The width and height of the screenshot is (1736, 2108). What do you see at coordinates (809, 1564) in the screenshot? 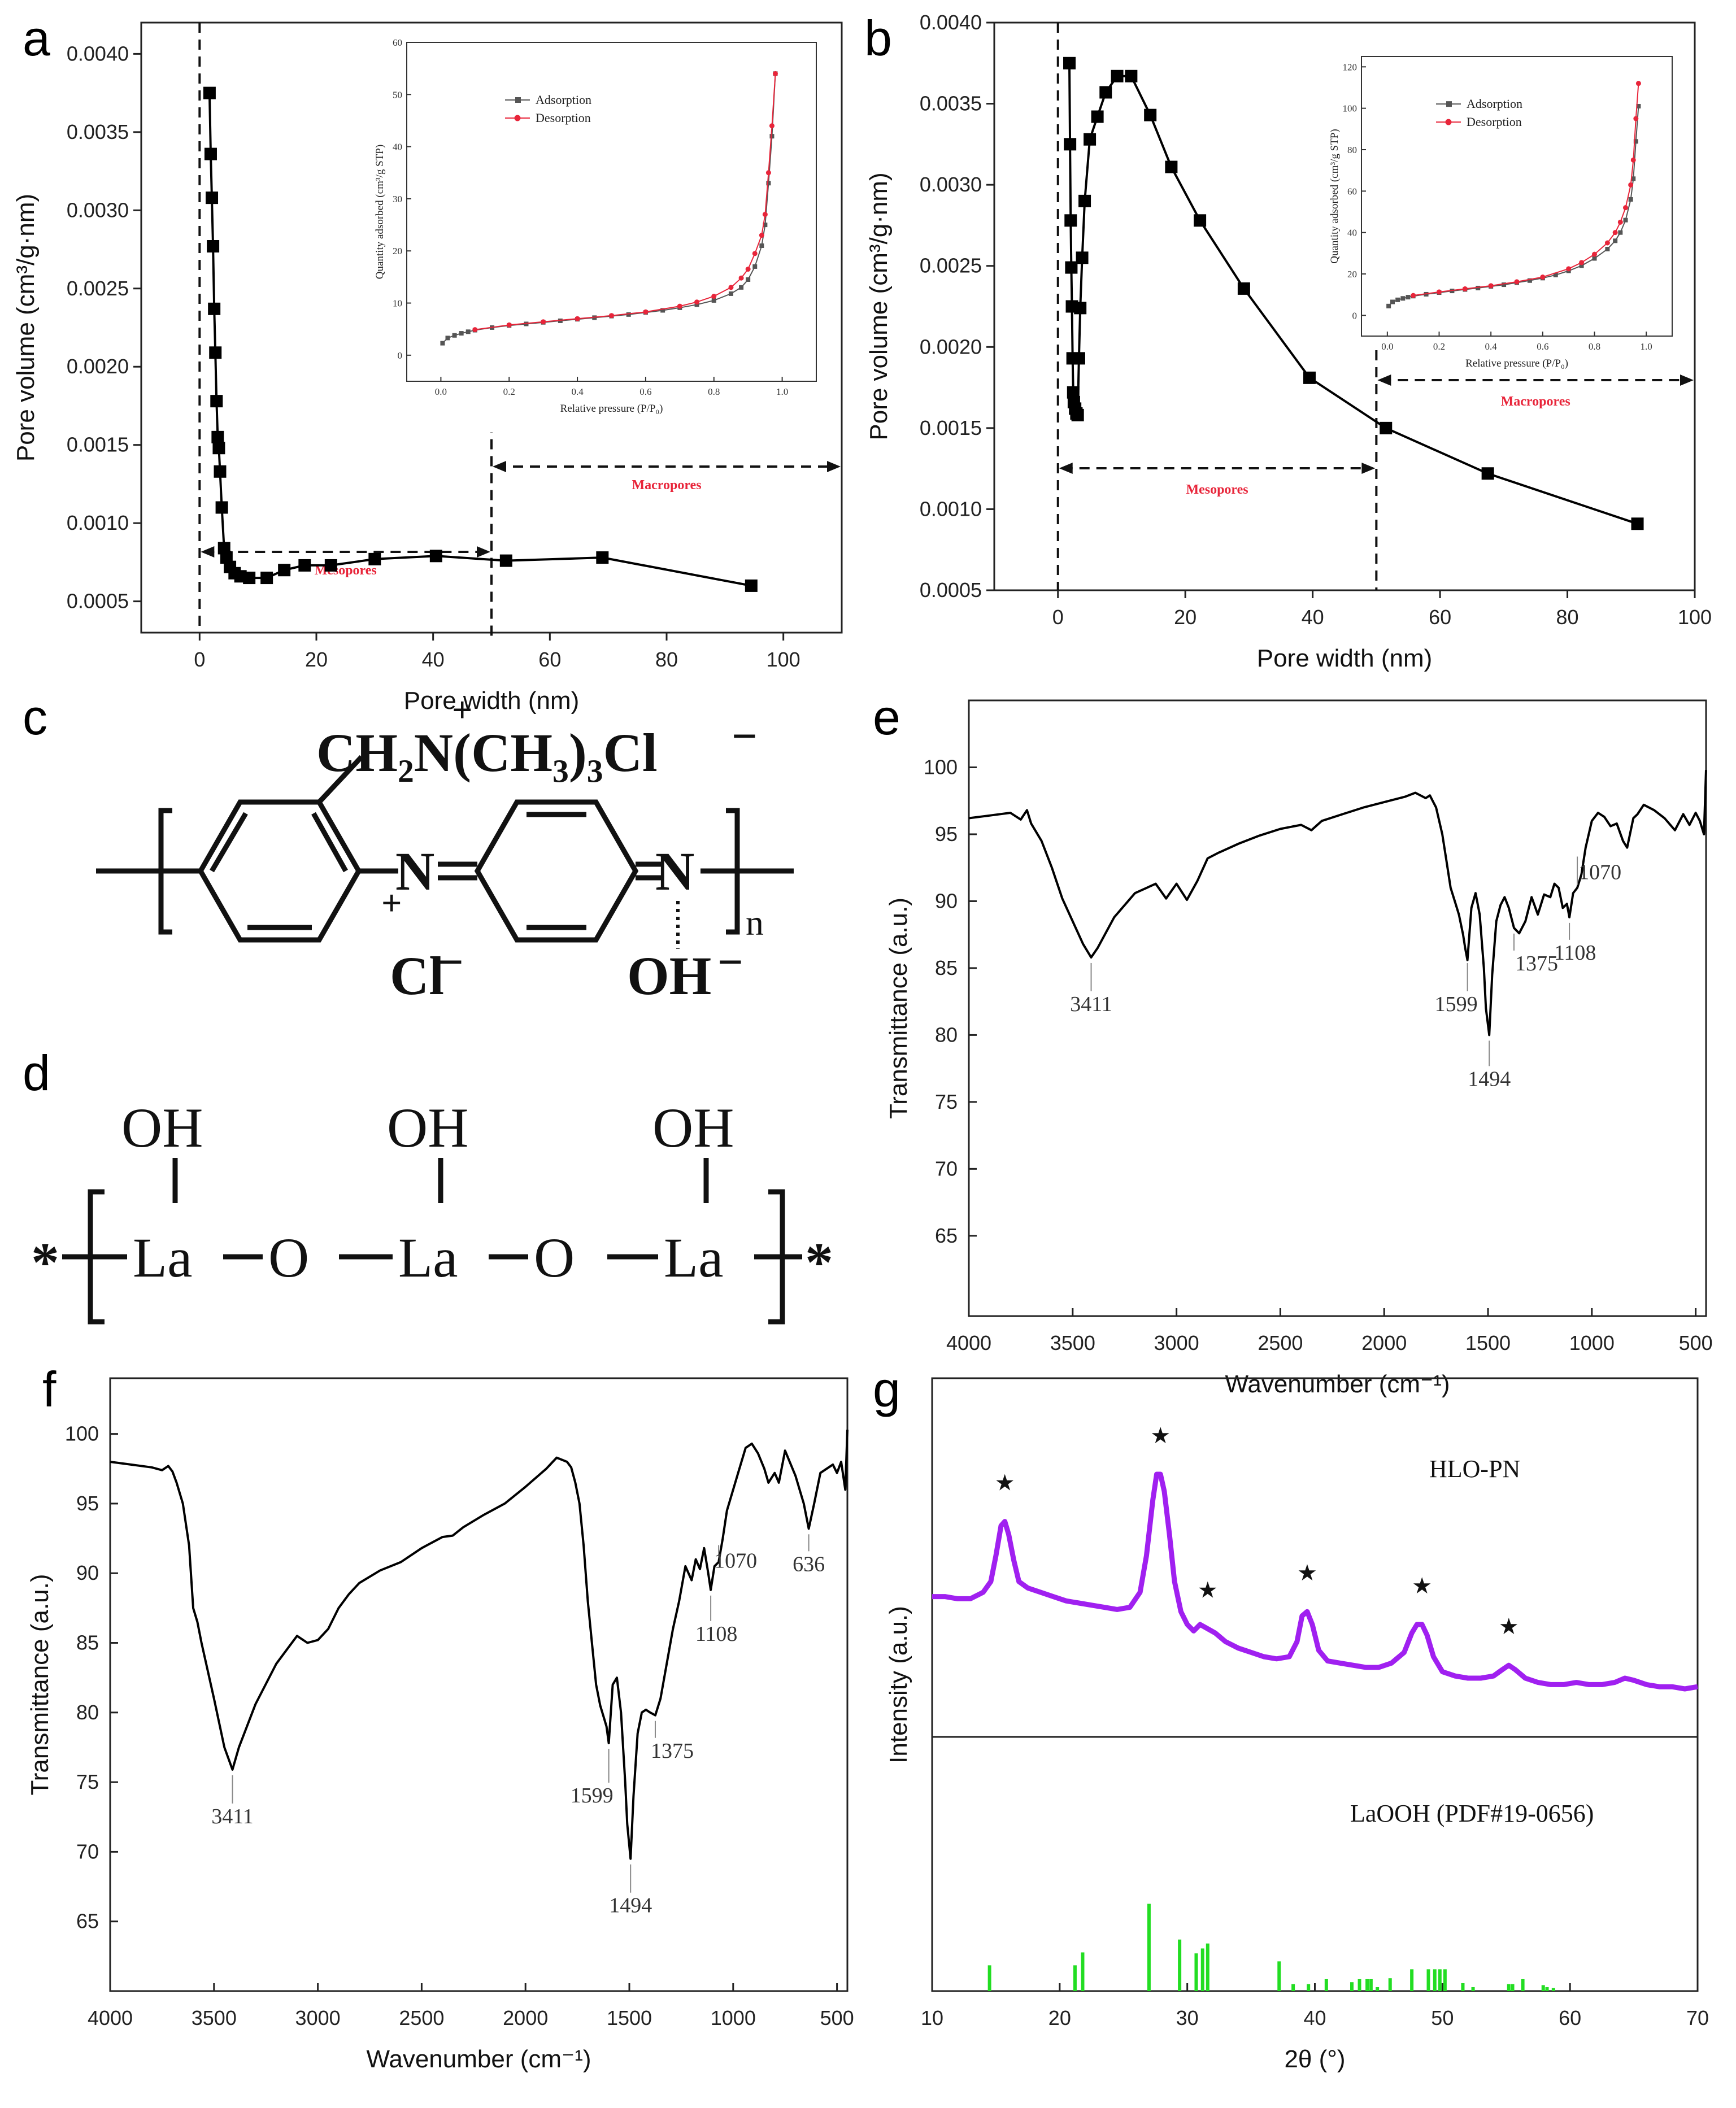
I see `f-annotation-label: 636` at bounding box center [809, 1564].